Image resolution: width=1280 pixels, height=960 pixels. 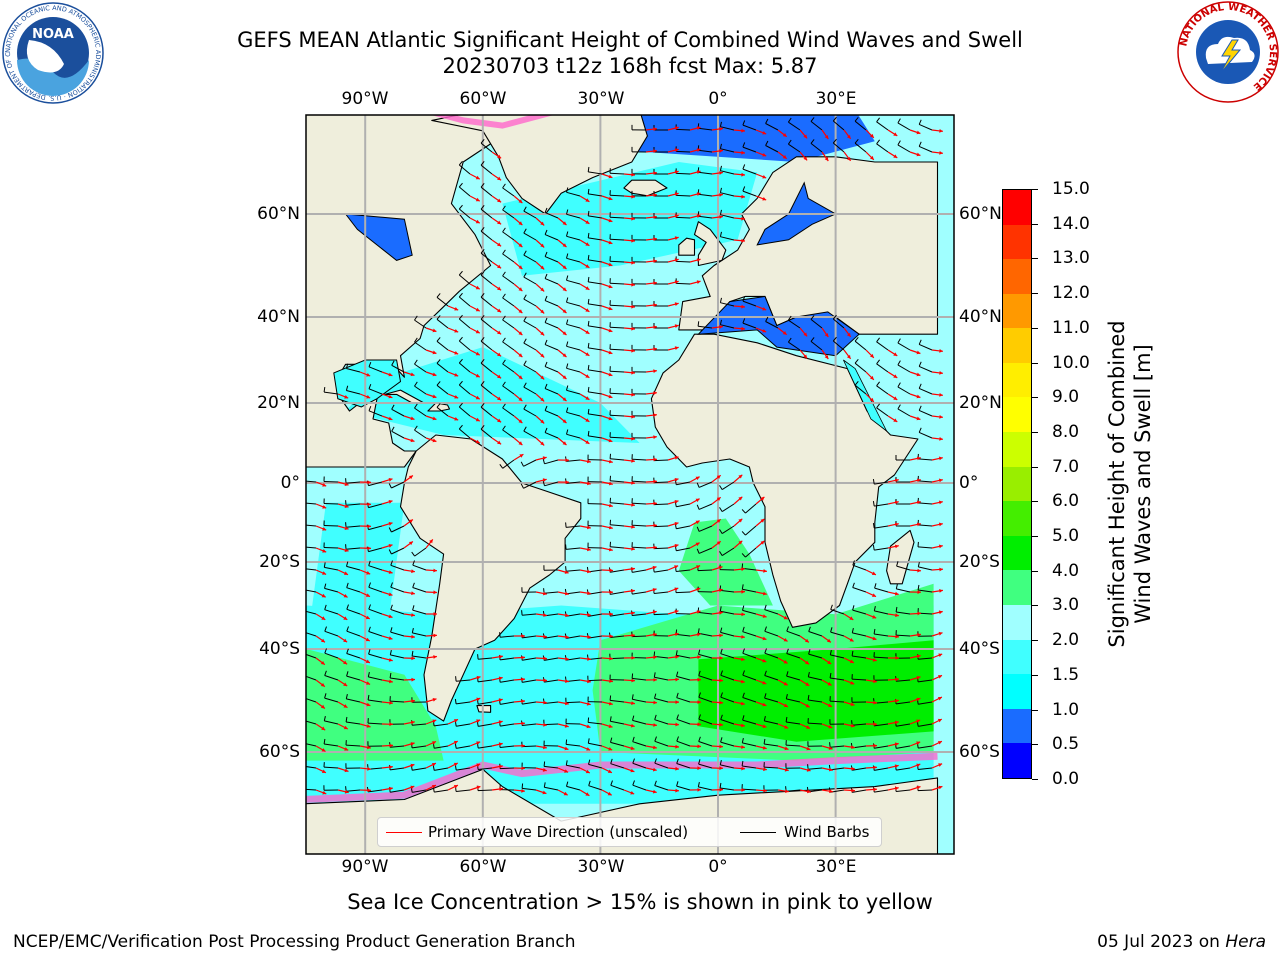 What do you see at coordinates (1035, 745) in the screenshot?
I see `colorbar-tick-mark` at bounding box center [1035, 745].